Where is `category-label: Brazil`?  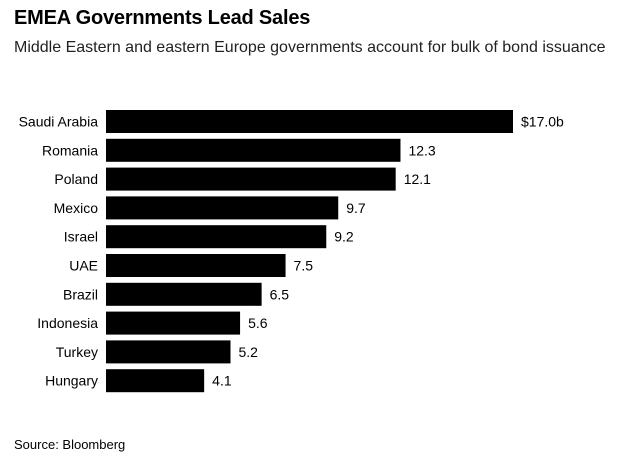 category-label: Brazil is located at coordinates (80, 294).